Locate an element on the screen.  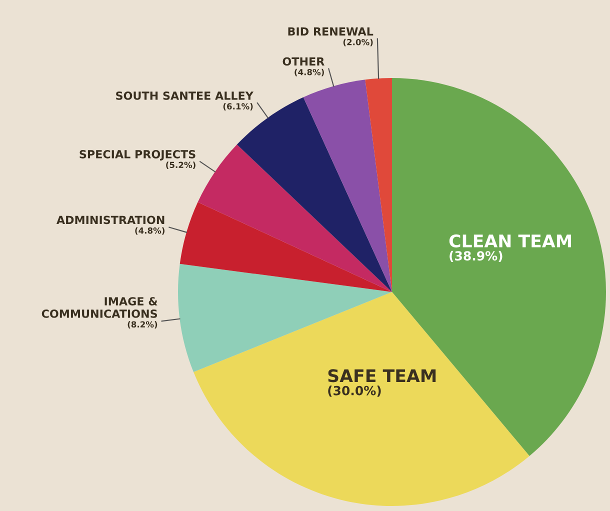
data-label: (2.0%) is located at coordinates (358, 42).